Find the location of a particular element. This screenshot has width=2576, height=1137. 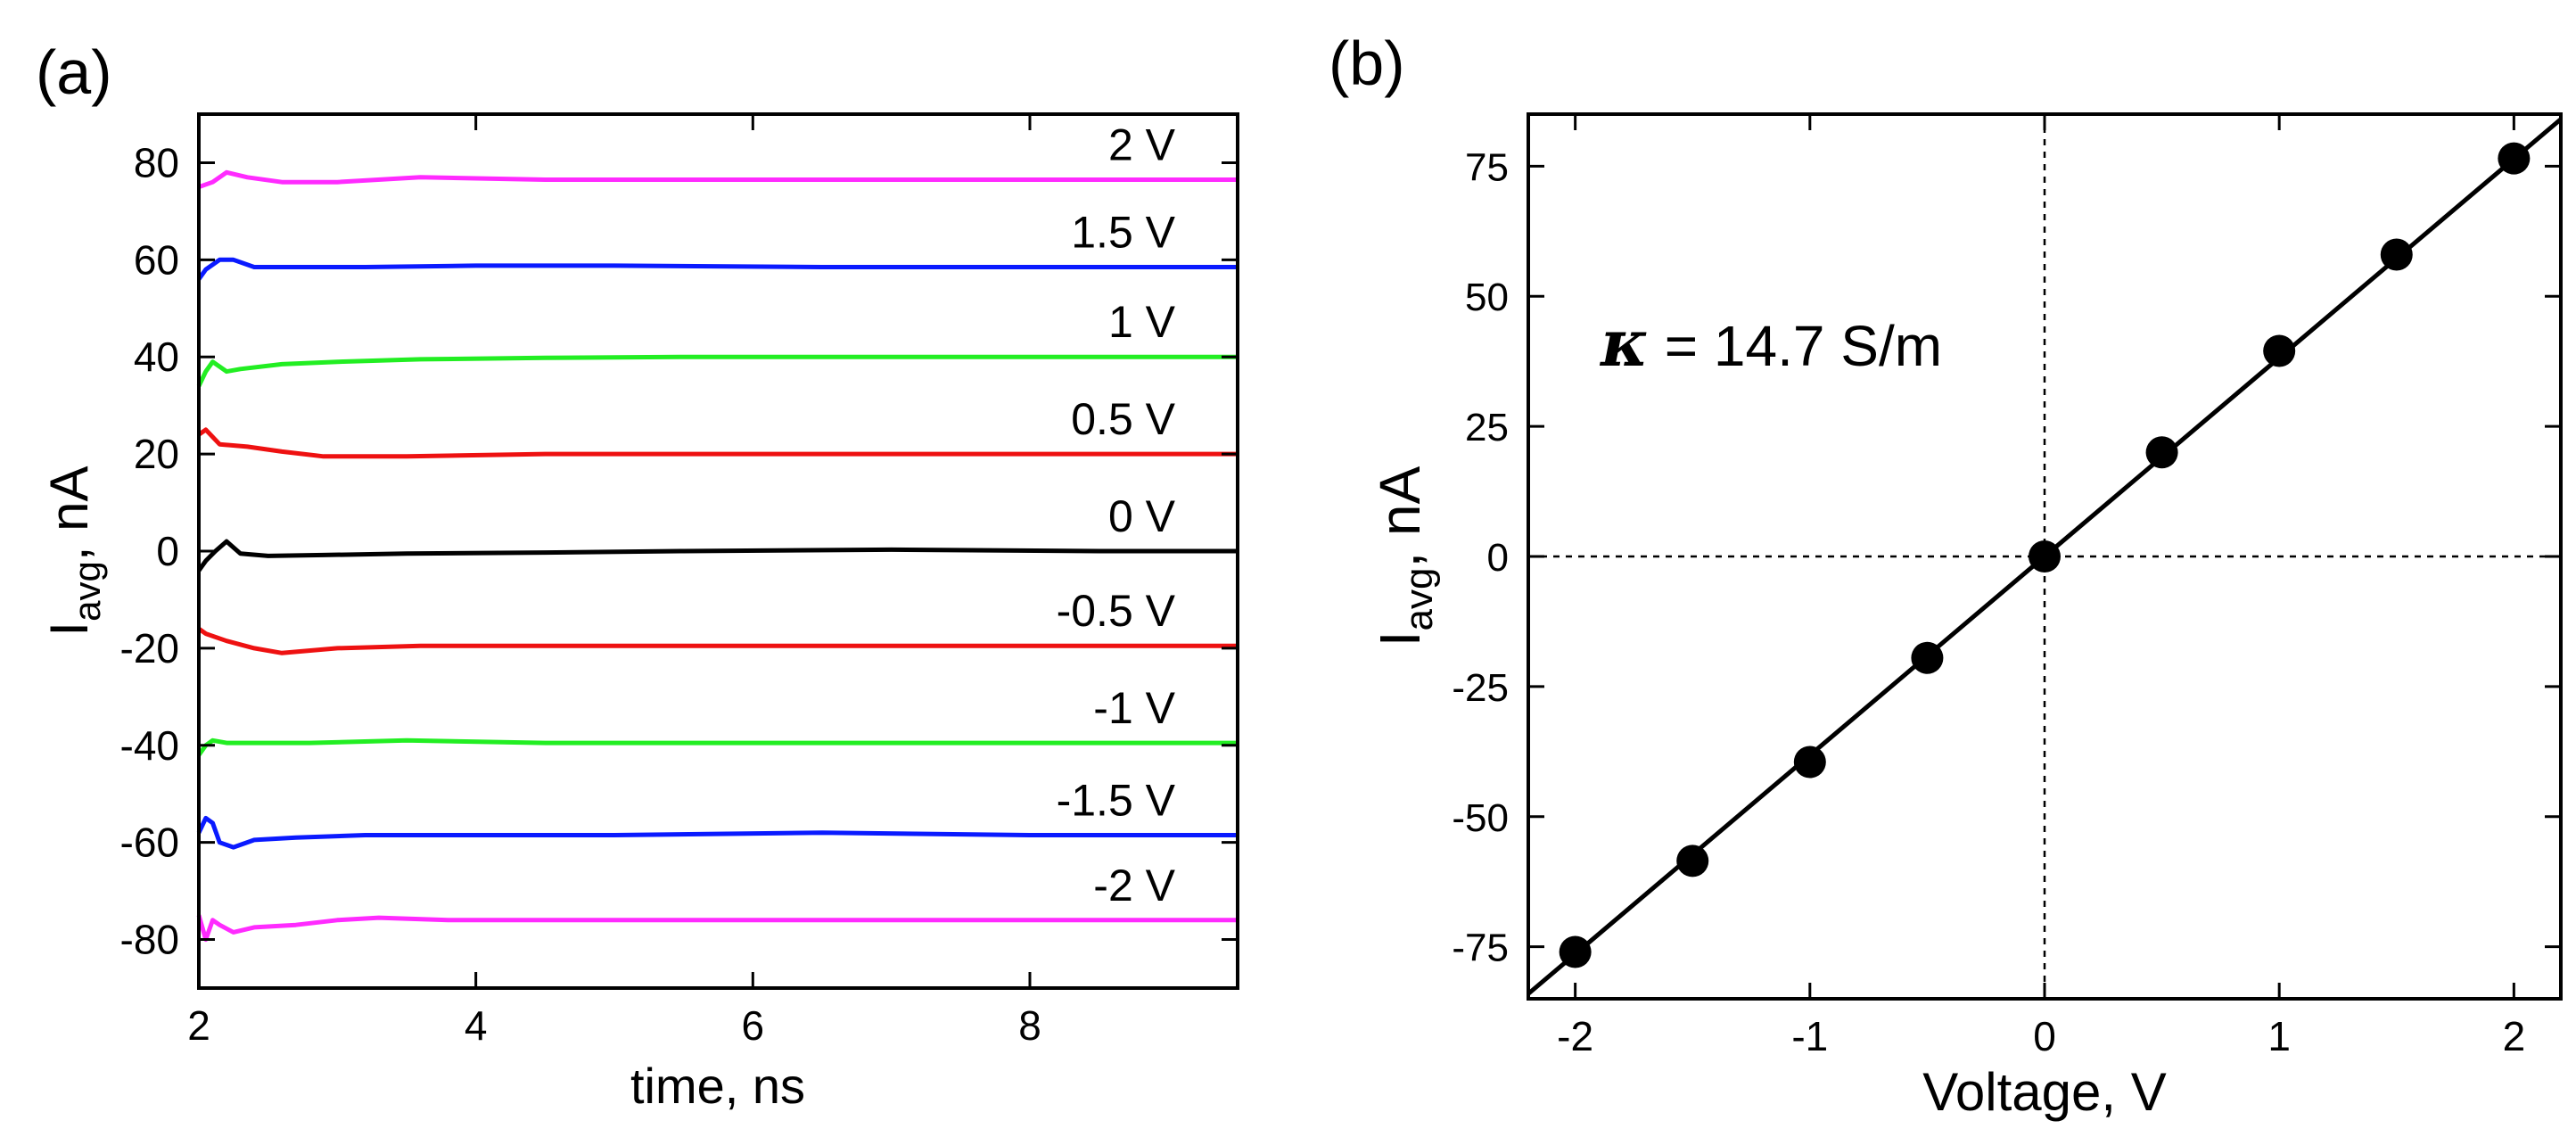

panel-a-x-axis-label: time, ns is located at coordinates (717, 1086).